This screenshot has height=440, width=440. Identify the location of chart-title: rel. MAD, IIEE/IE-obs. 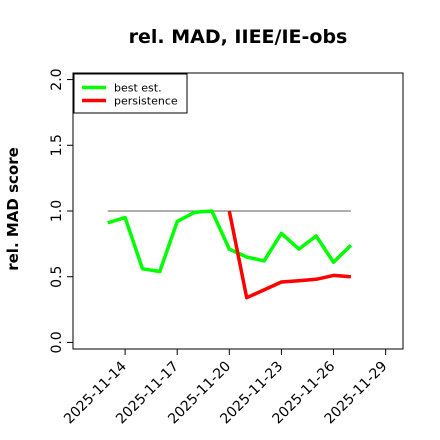
(238, 37).